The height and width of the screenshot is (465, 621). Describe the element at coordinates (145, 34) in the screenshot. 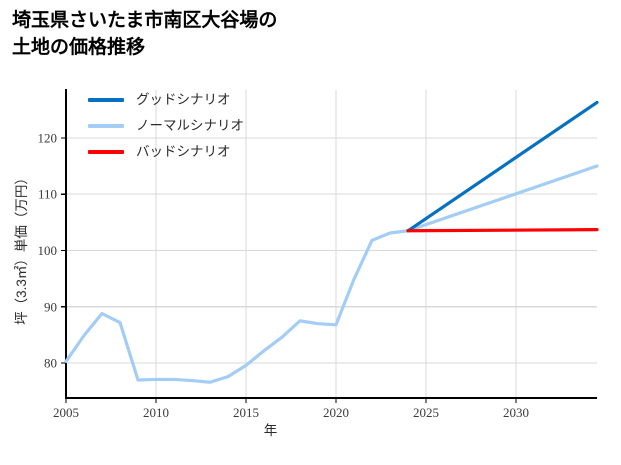

I see `chart-title: 埼玉県さいたま市南区大谷場の 土地の価格推移` at that location.